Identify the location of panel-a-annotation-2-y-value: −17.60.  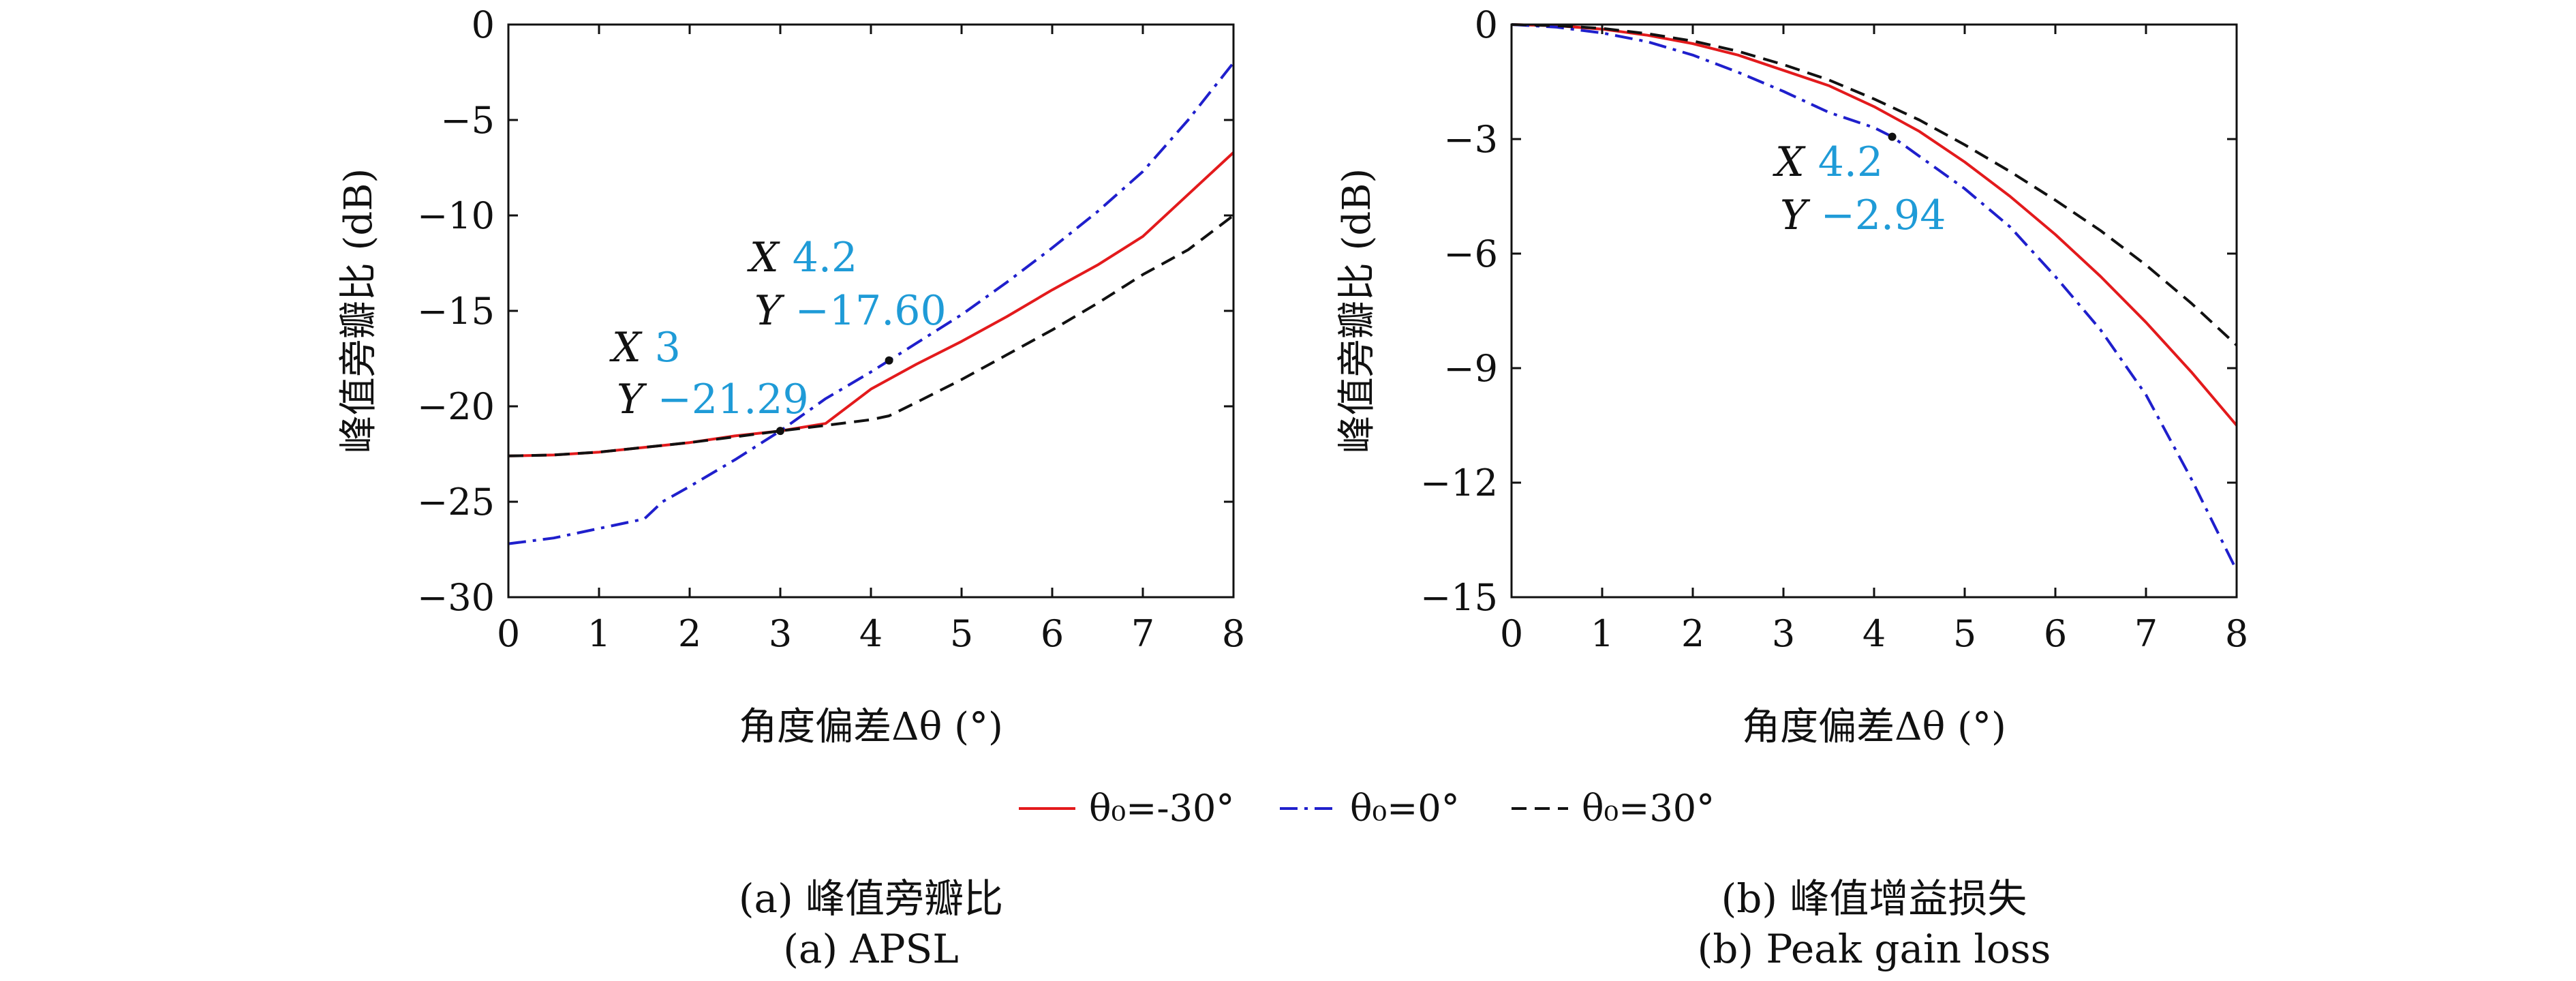
(871, 311).